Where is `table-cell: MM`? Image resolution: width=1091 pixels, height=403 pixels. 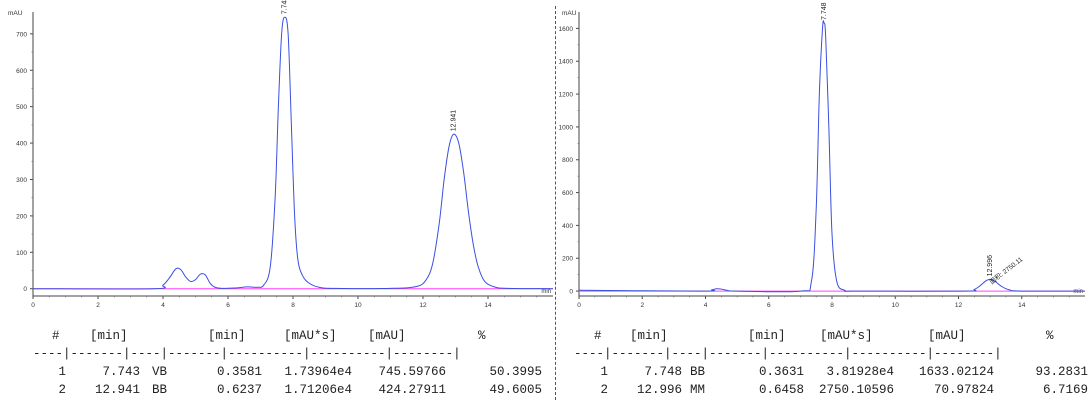
table-cell: MM is located at coordinates (698, 390).